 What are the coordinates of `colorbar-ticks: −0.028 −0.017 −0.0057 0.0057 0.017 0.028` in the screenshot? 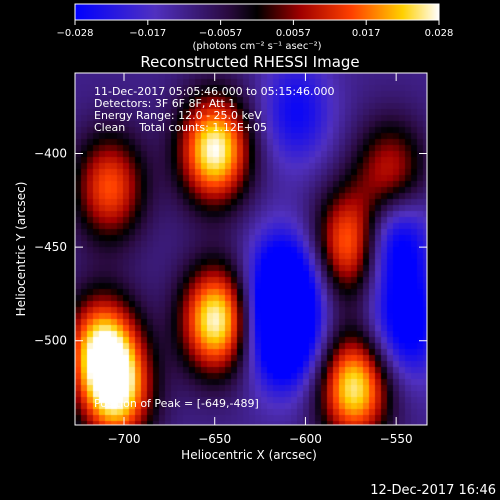 It's located at (254, 29).